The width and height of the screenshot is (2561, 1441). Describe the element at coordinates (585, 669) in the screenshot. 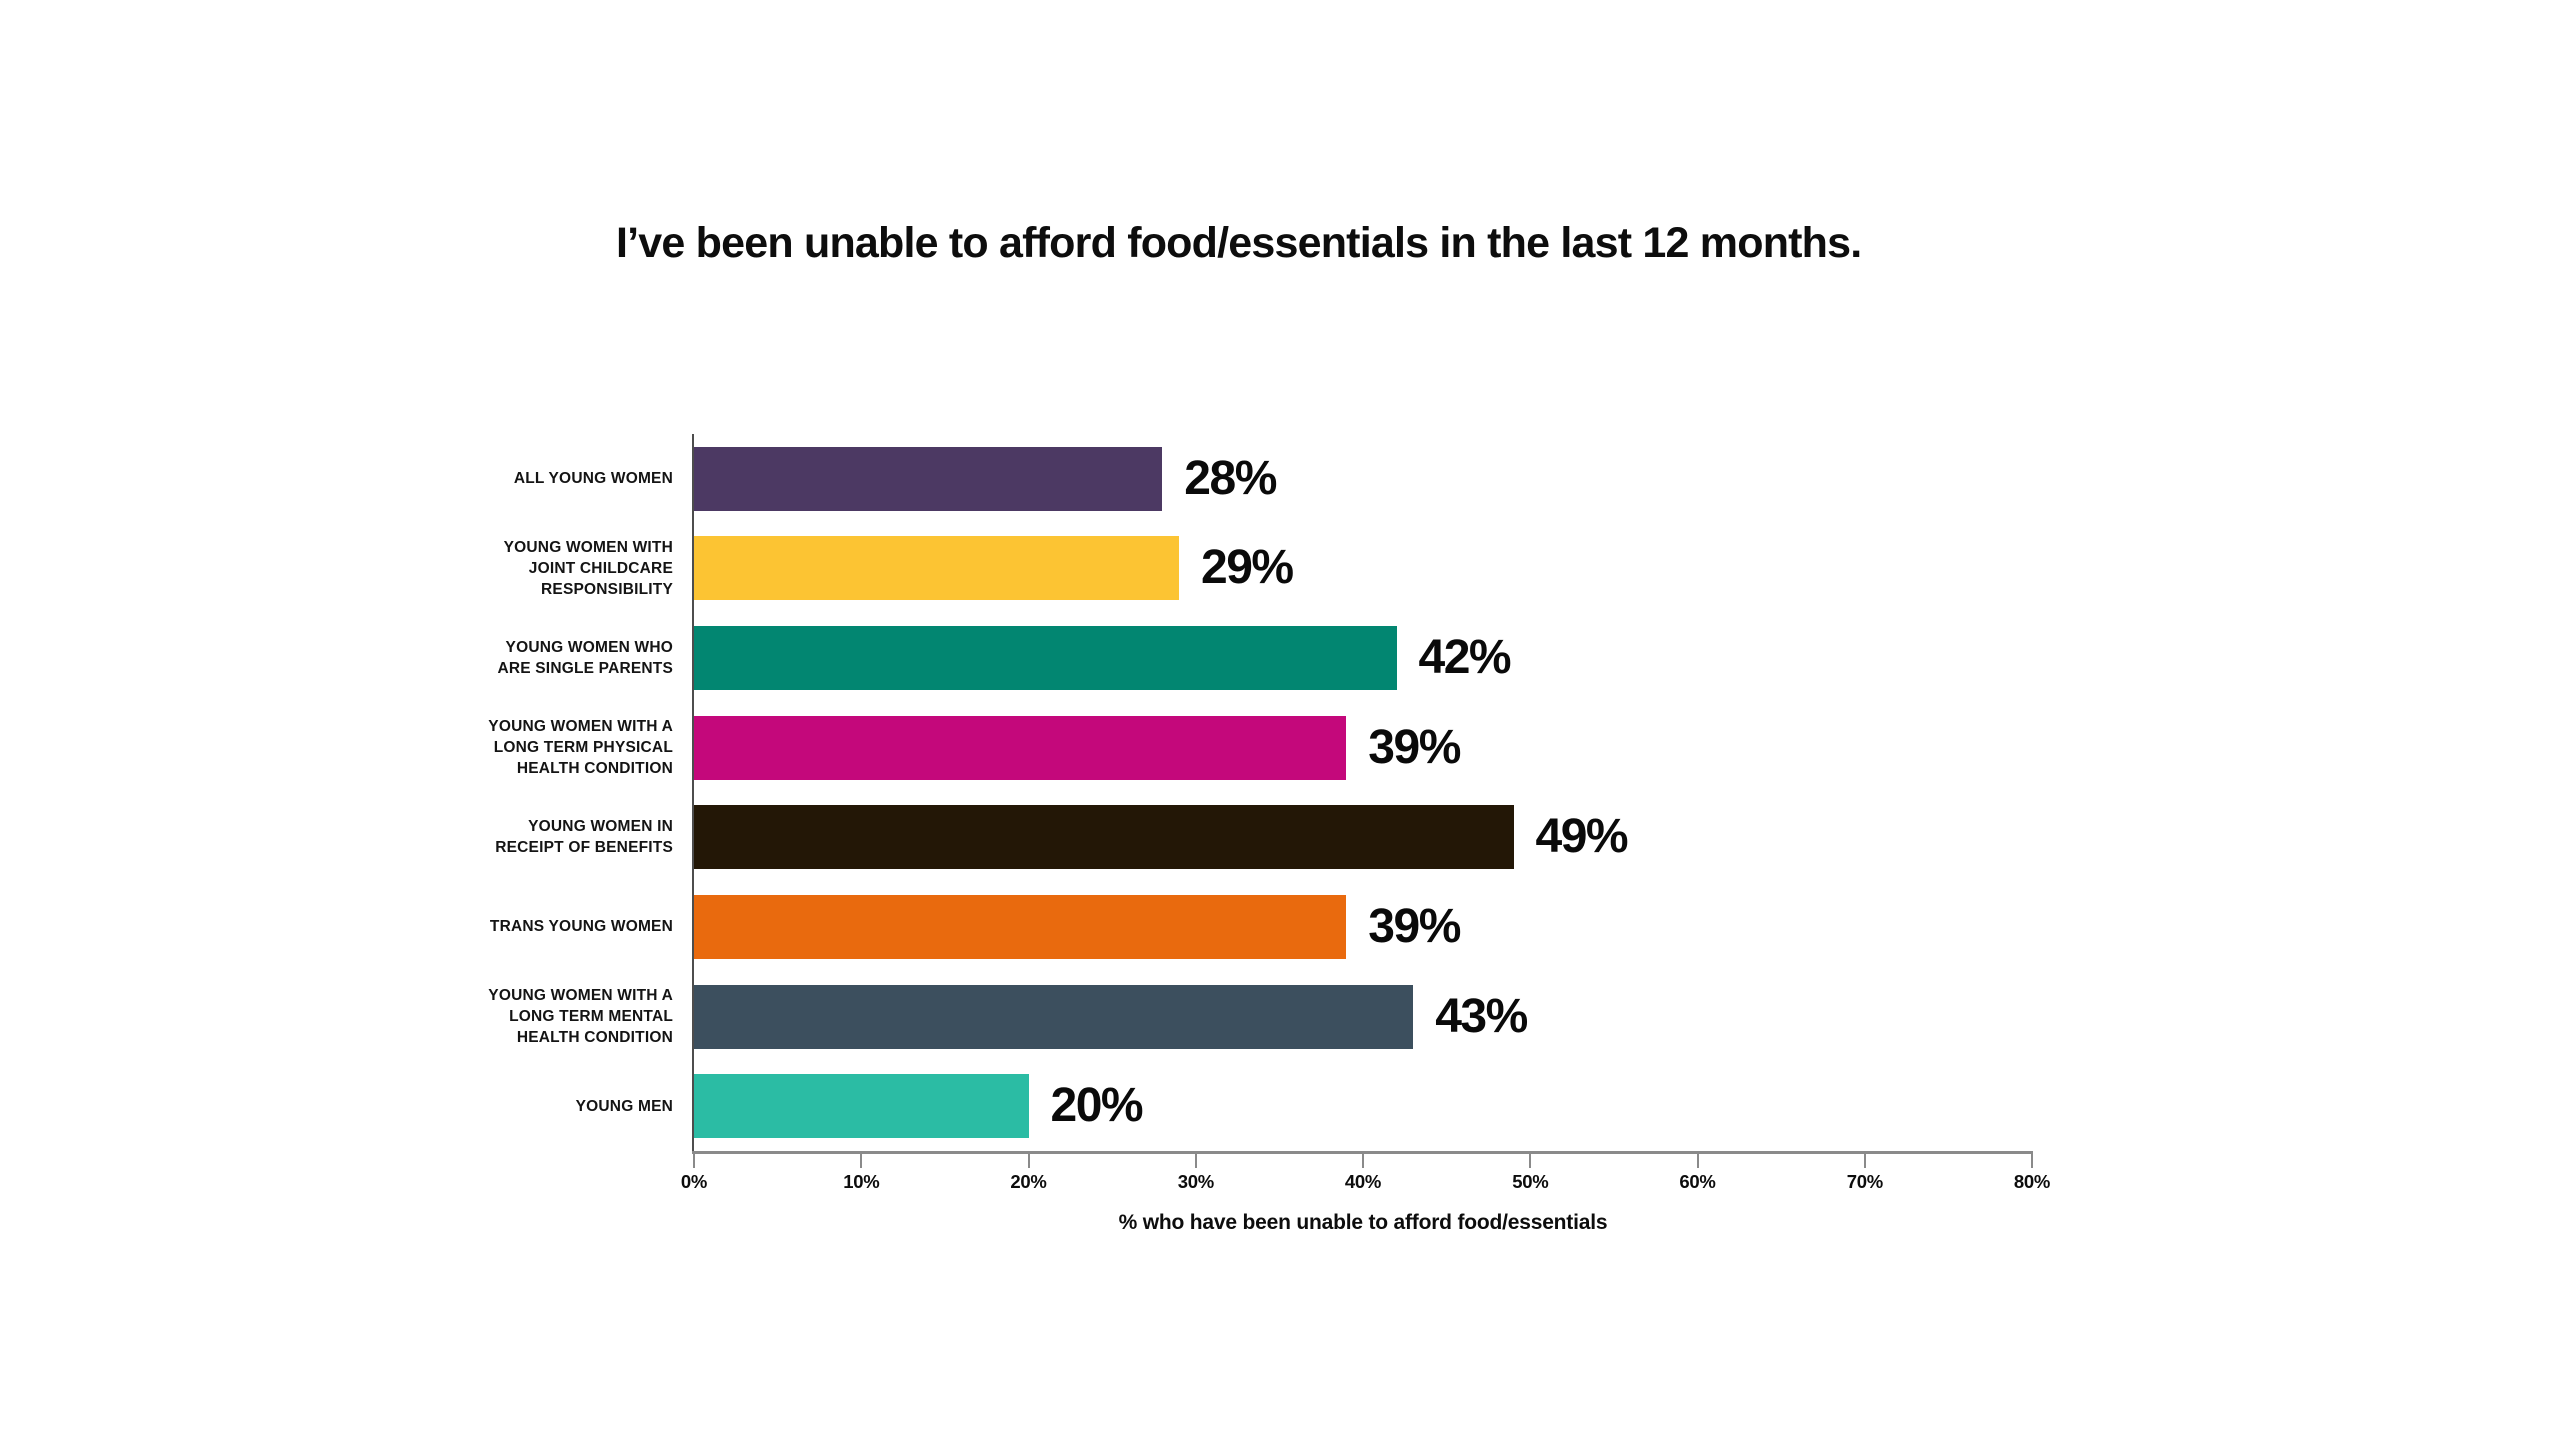

I see `category-label-line: ARE SINGLE PARENTS` at that location.